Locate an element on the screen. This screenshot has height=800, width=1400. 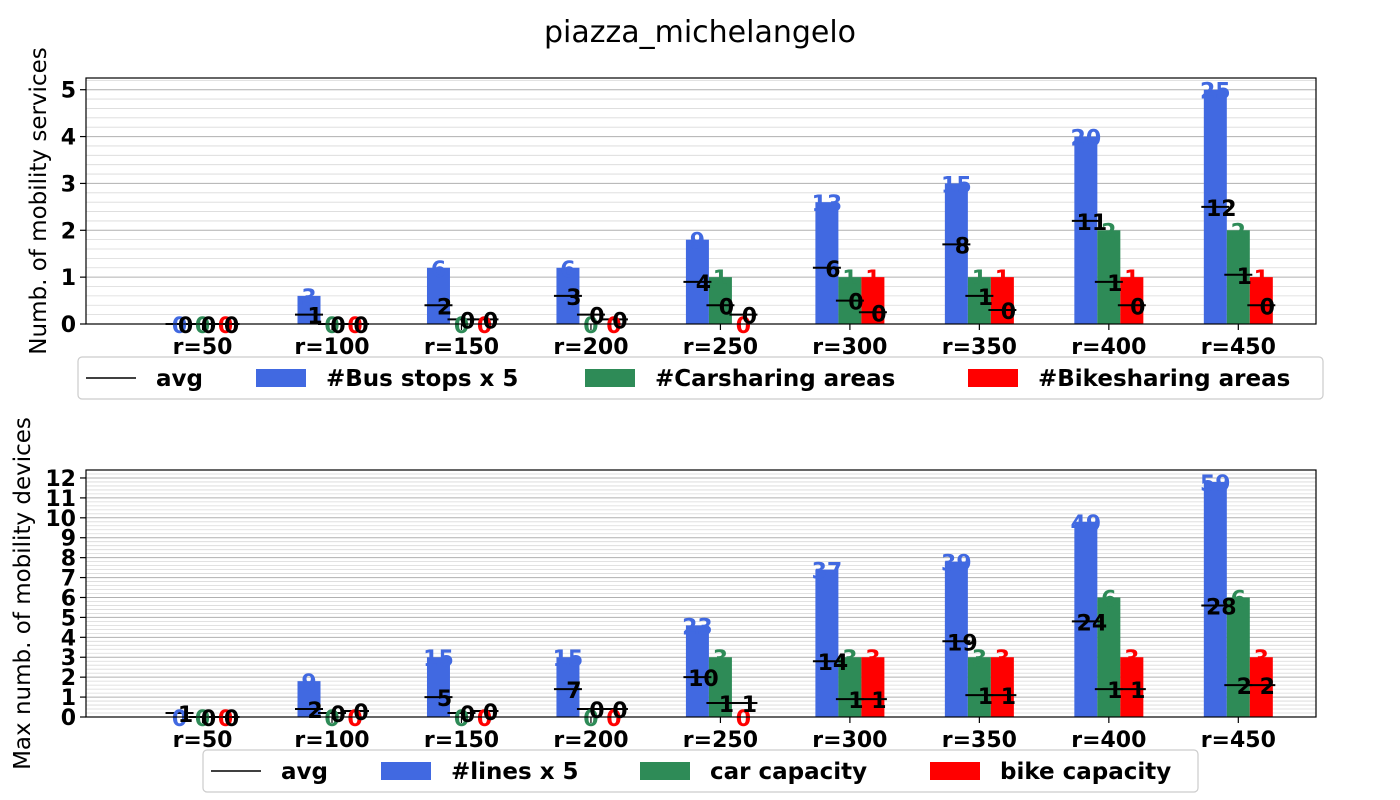
avg-label: 6 is located at coordinates (832, 270).